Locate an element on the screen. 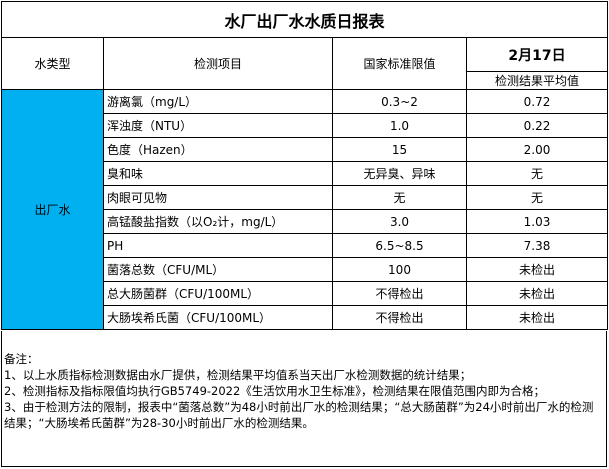 The width and height of the screenshot is (609, 469). table-row: PH 6.5~8.5 7.38 is located at coordinates (305, 245).